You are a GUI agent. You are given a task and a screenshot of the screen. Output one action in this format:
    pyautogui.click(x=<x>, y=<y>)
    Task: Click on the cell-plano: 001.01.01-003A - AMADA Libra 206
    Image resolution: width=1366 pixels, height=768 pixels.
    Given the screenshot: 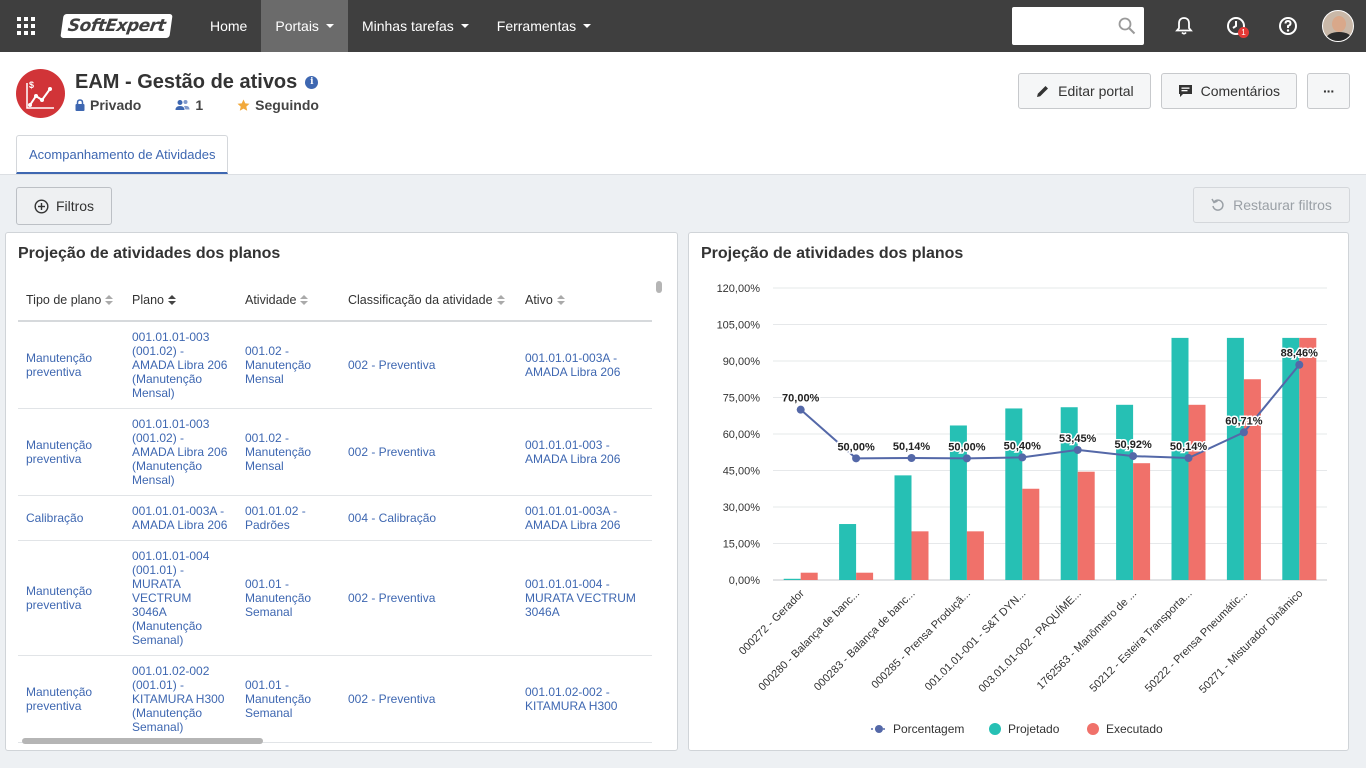 What is the action you would take?
    pyautogui.click(x=180, y=518)
    